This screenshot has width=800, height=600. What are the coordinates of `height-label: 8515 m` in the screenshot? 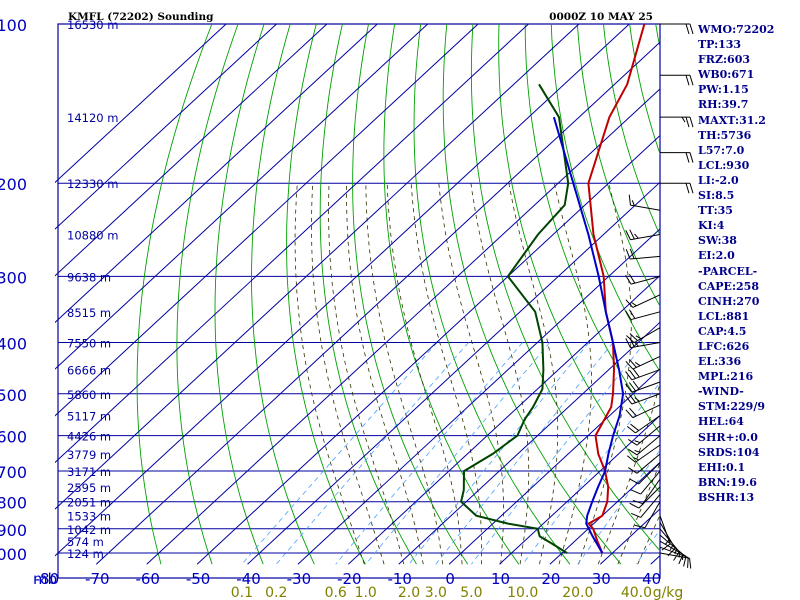 It's located at (89, 313).